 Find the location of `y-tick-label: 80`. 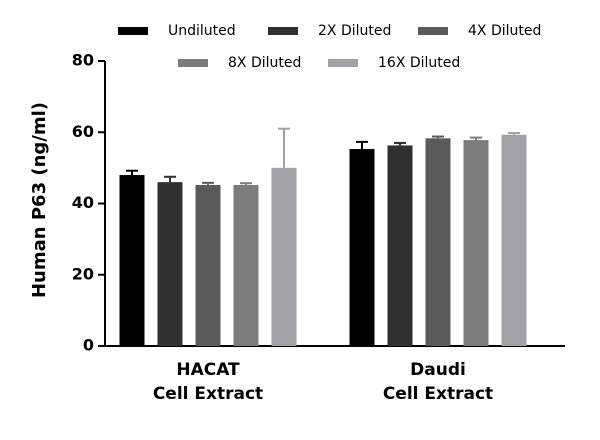

y-tick-label: 80 is located at coordinates (83, 60).